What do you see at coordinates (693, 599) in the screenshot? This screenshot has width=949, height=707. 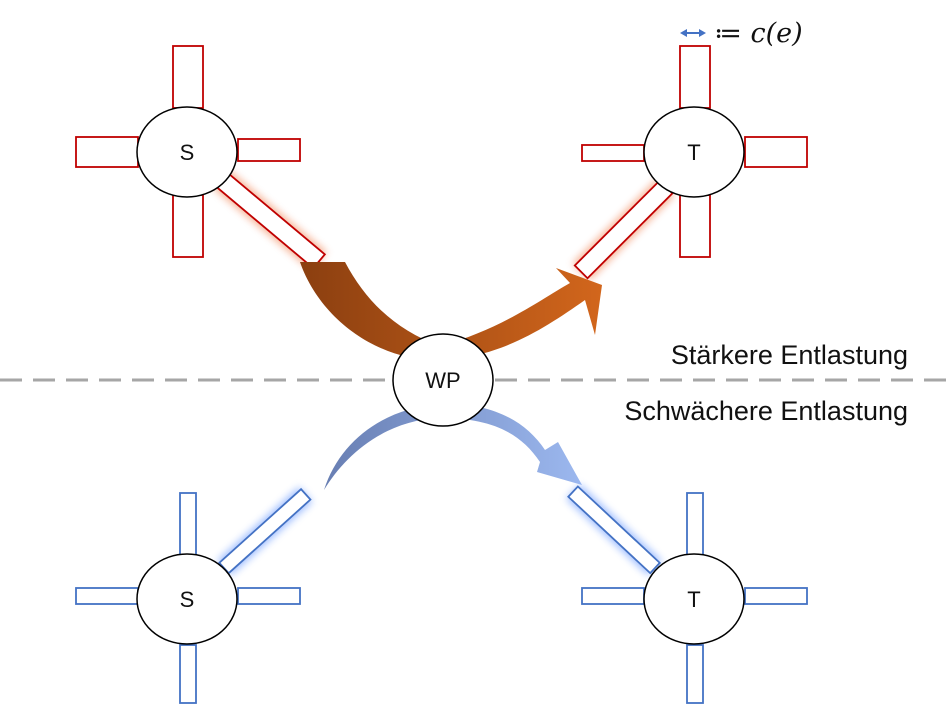 I see `node-bottom-target-label: T` at bounding box center [693, 599].